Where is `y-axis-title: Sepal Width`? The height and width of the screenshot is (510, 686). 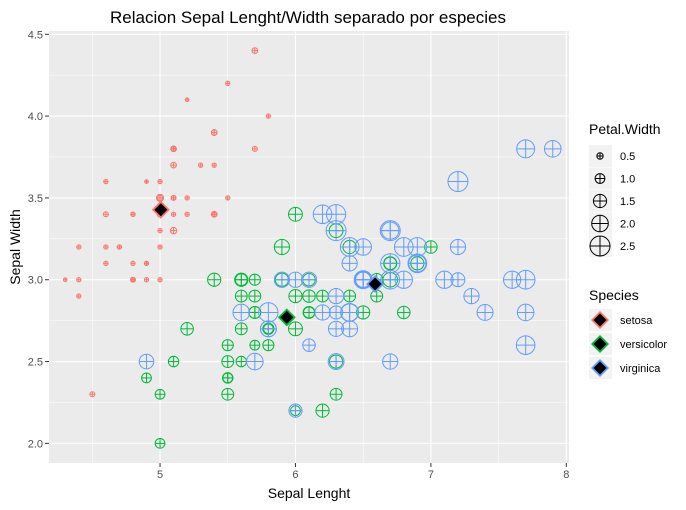 y-axis-title: Sepal Width is located at coordinates (15, 246).